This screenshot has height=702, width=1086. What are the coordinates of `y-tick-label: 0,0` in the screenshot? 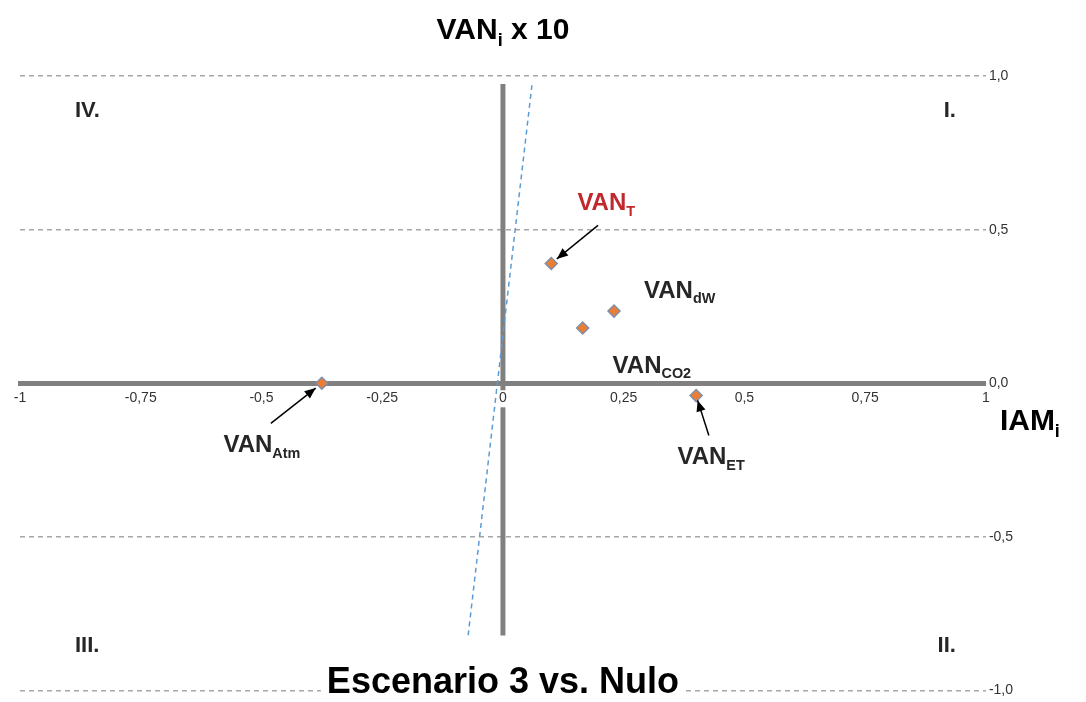 It's located at (998, 382).